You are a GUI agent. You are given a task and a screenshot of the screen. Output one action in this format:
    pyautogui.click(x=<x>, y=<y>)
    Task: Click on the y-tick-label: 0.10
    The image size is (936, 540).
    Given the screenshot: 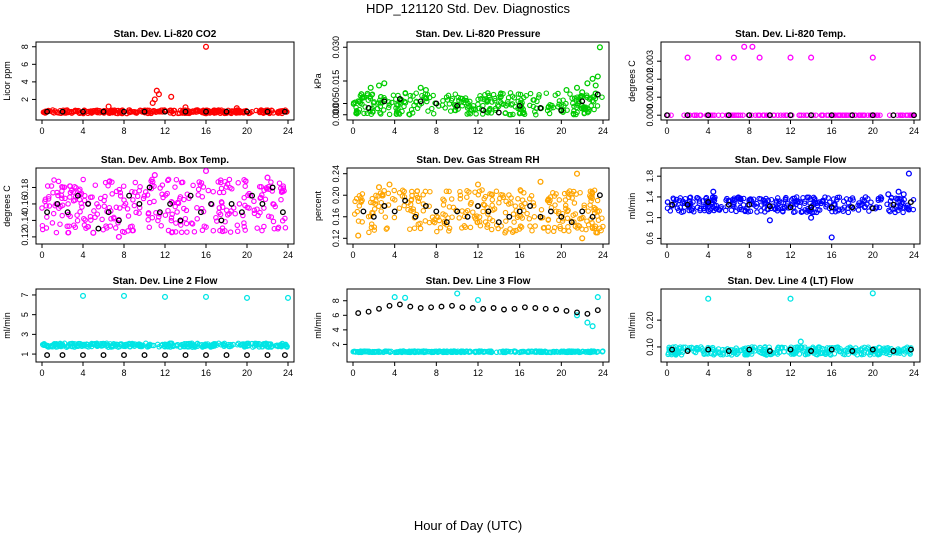 What is the action you would take?
    pyautogui.click(x=650, y=347)
    